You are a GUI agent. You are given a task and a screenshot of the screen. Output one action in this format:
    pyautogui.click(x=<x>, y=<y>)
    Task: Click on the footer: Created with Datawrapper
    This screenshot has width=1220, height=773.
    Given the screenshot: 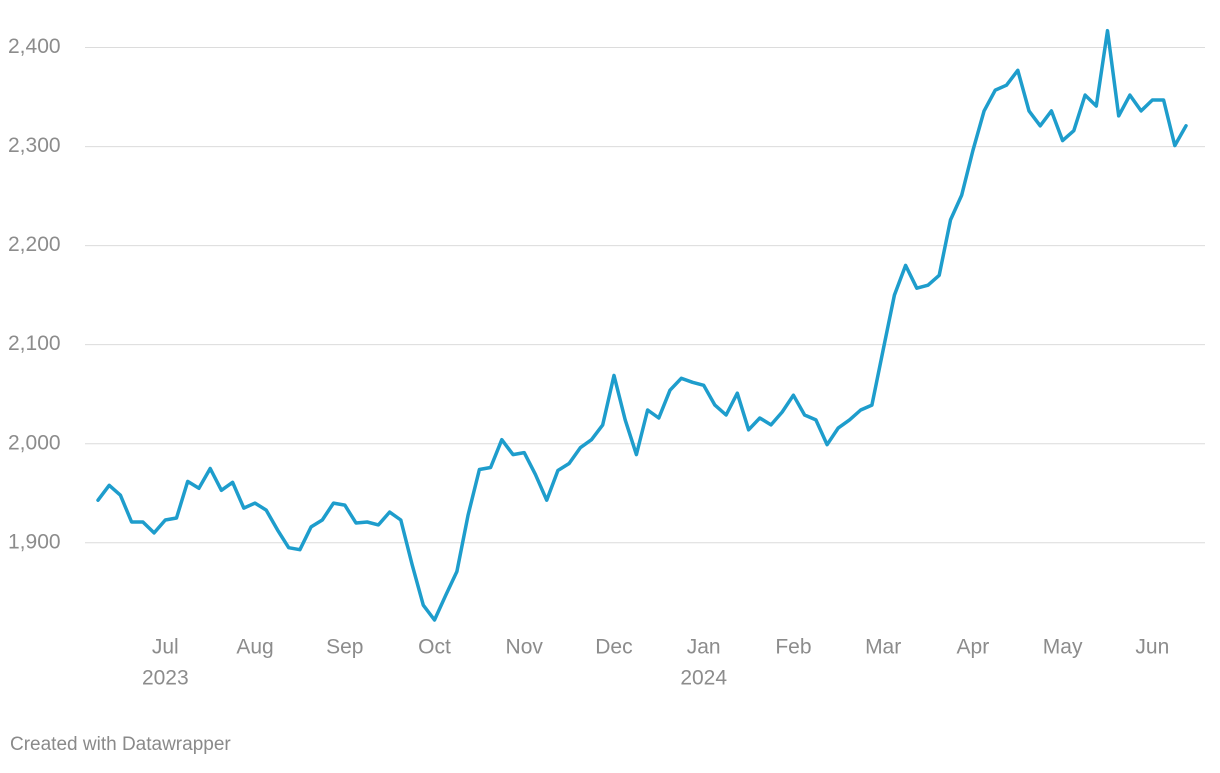 What is the action you would take?
    pyautogui.click(x=120, y=744)
    